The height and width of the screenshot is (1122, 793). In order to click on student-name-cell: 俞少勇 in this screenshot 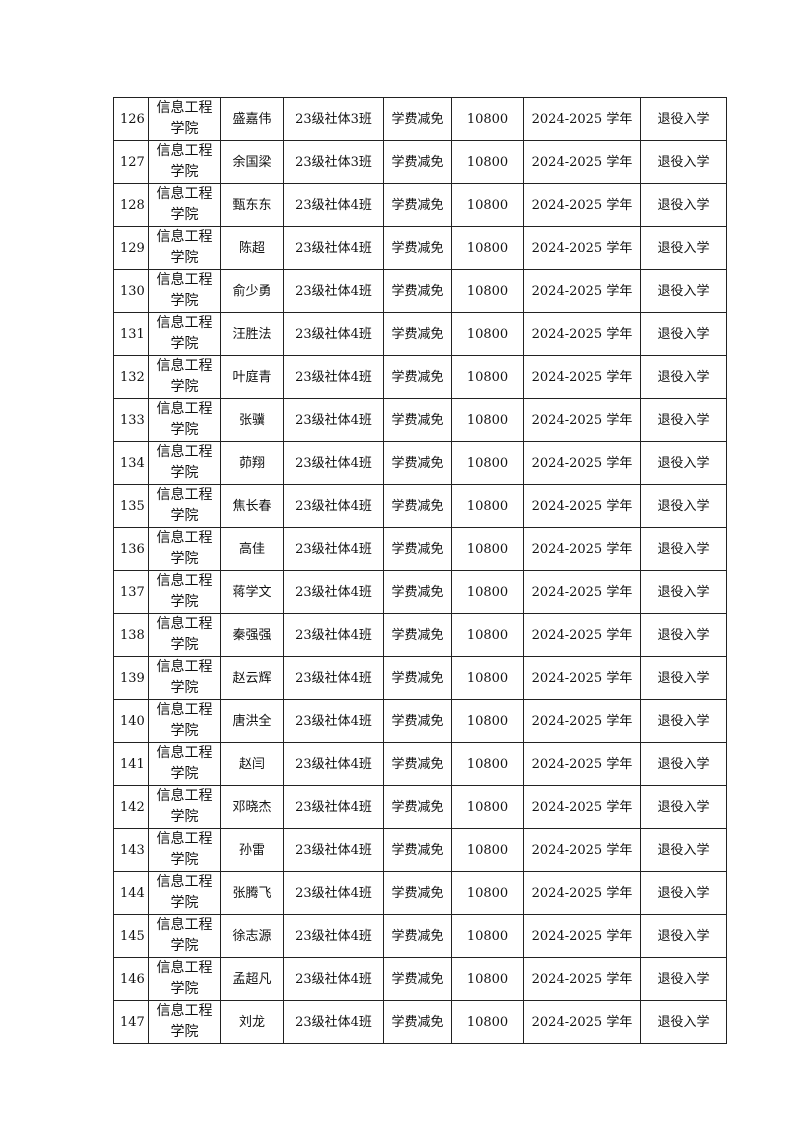, I will do `click(252, 291)`.